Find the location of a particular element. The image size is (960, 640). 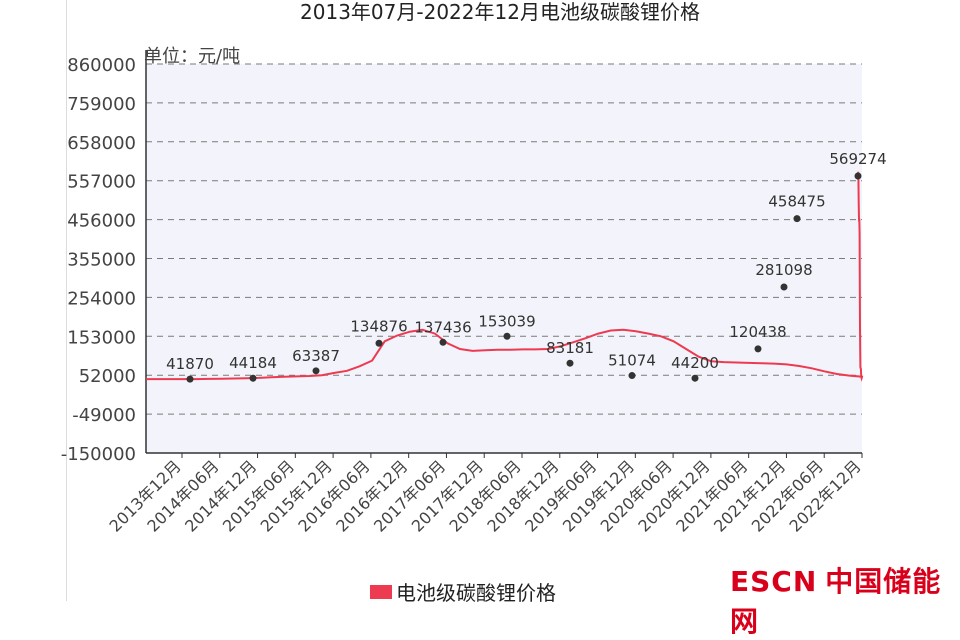

y-tick-label: 355000 is located at coordinates (101, 260).